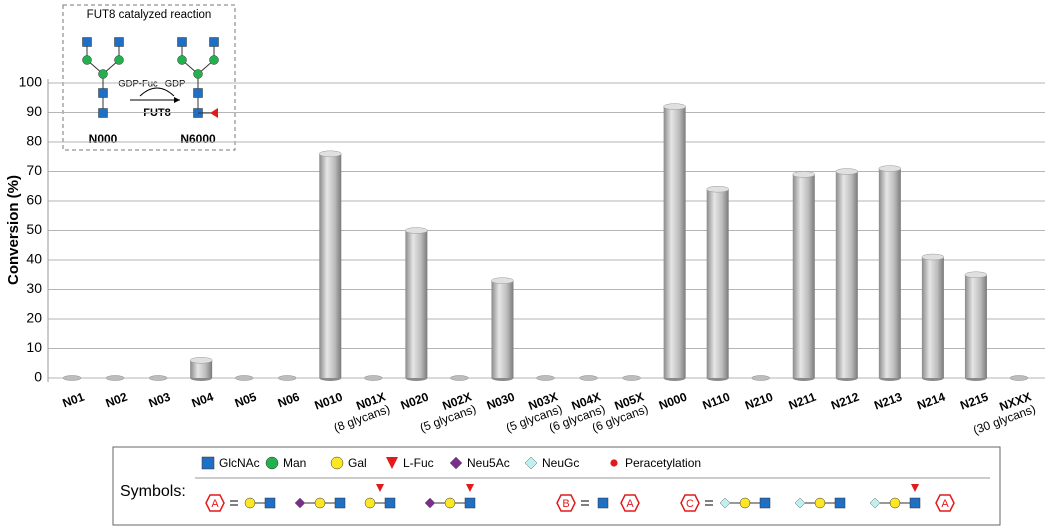 This screenshot has height=530, width=1050. Describe the element at coordinates (673, 401) in the screenshot. I see `x-tick-label: N000` at that location.